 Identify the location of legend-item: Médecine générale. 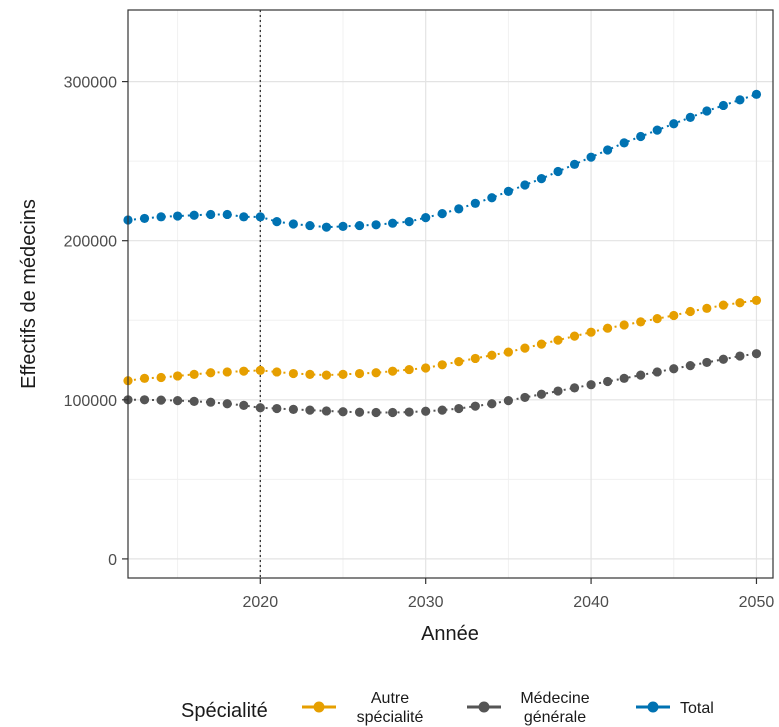
(528, 708).